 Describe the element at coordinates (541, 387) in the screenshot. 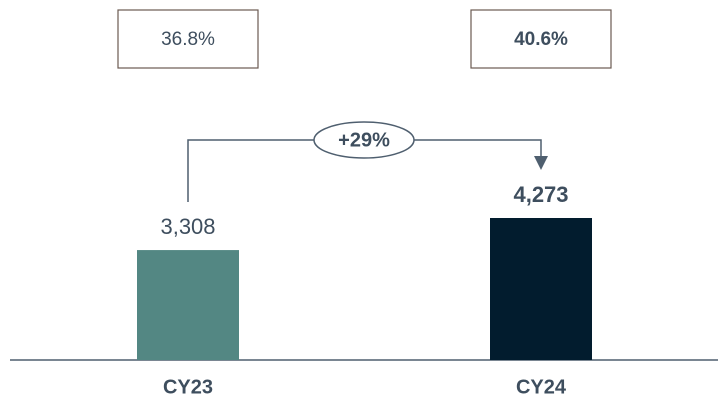

I see `x-tick-label: CY24` at that location.